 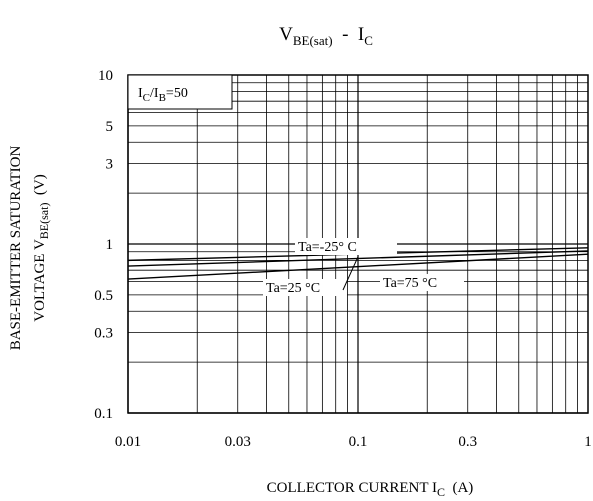 What do you see at coordinates (103, 414) in the screenshot?
I see `y-tick-label: 0.1` at bounding box center [103, 414].